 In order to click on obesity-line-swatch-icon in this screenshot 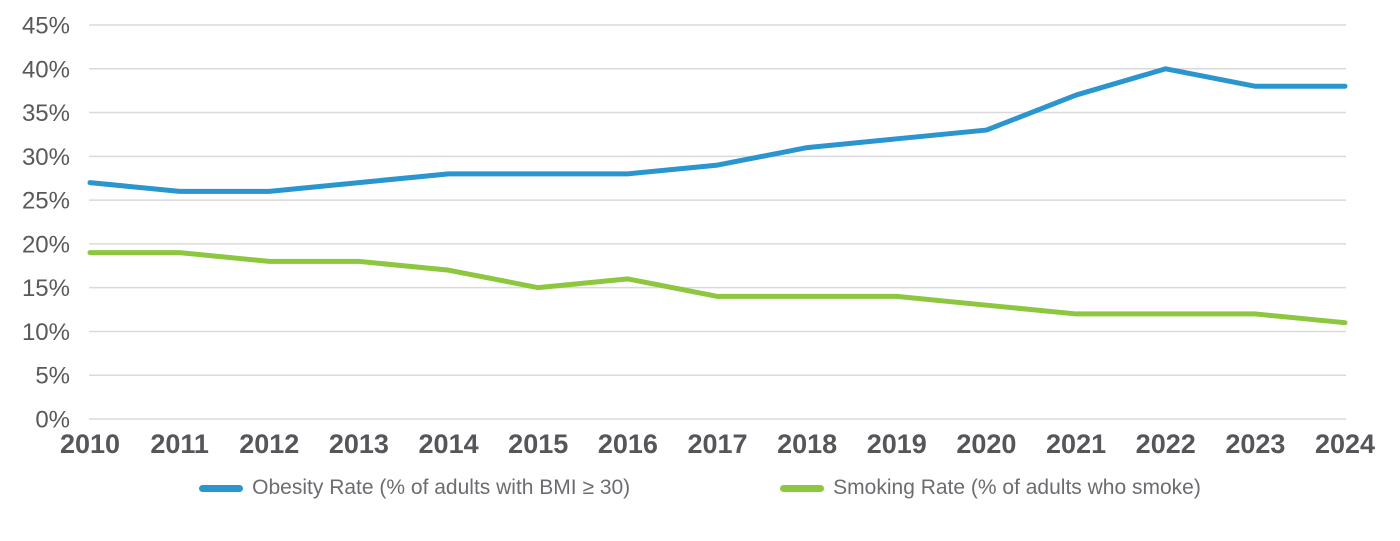, I will do `click(221, 488)`.